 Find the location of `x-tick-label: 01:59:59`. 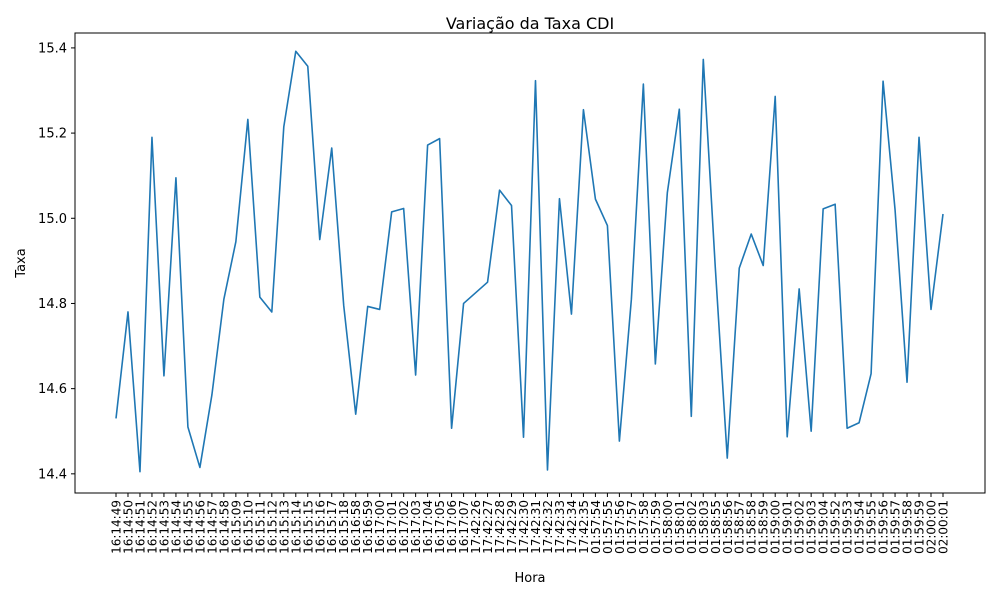

x-tick-label: 01:59:59 is located at coordinates (920, 527).